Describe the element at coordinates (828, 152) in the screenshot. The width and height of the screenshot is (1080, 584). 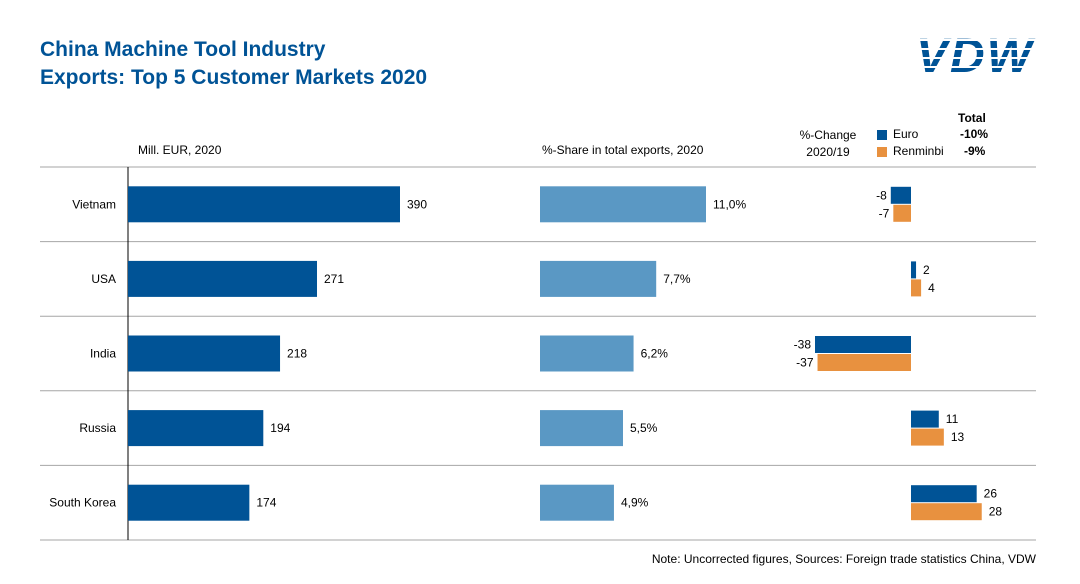
I see `change-column-header-line2: 2020/19` at that location.